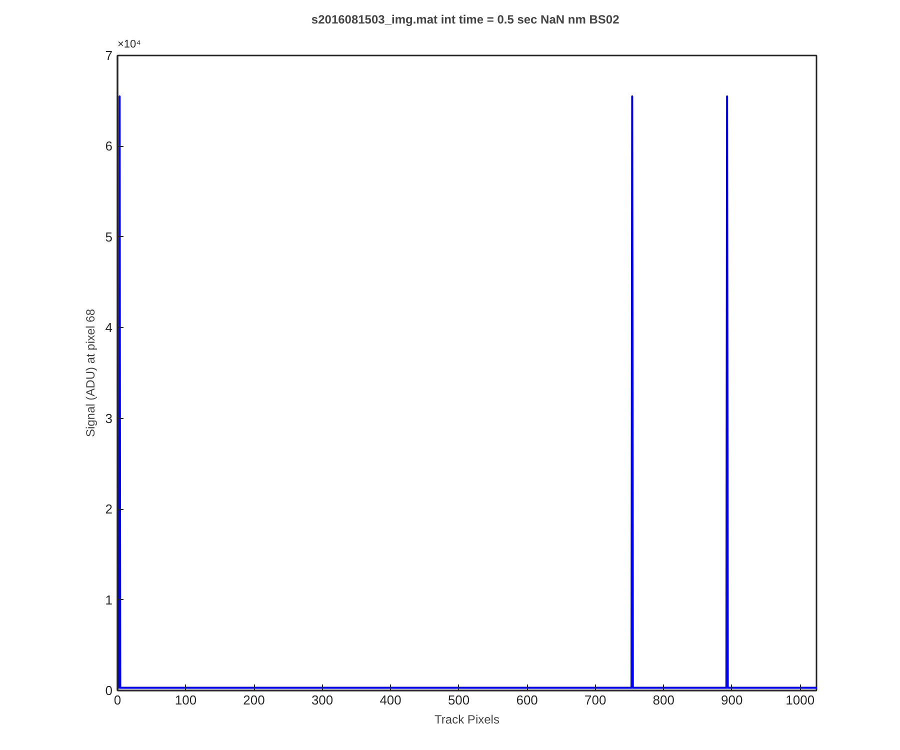 This screenshot has height=750, width=900. What do you see at coordinates (254, 700) in the screenshot?
I see `x-tick-label: 200` at bounding box center [254, 700].